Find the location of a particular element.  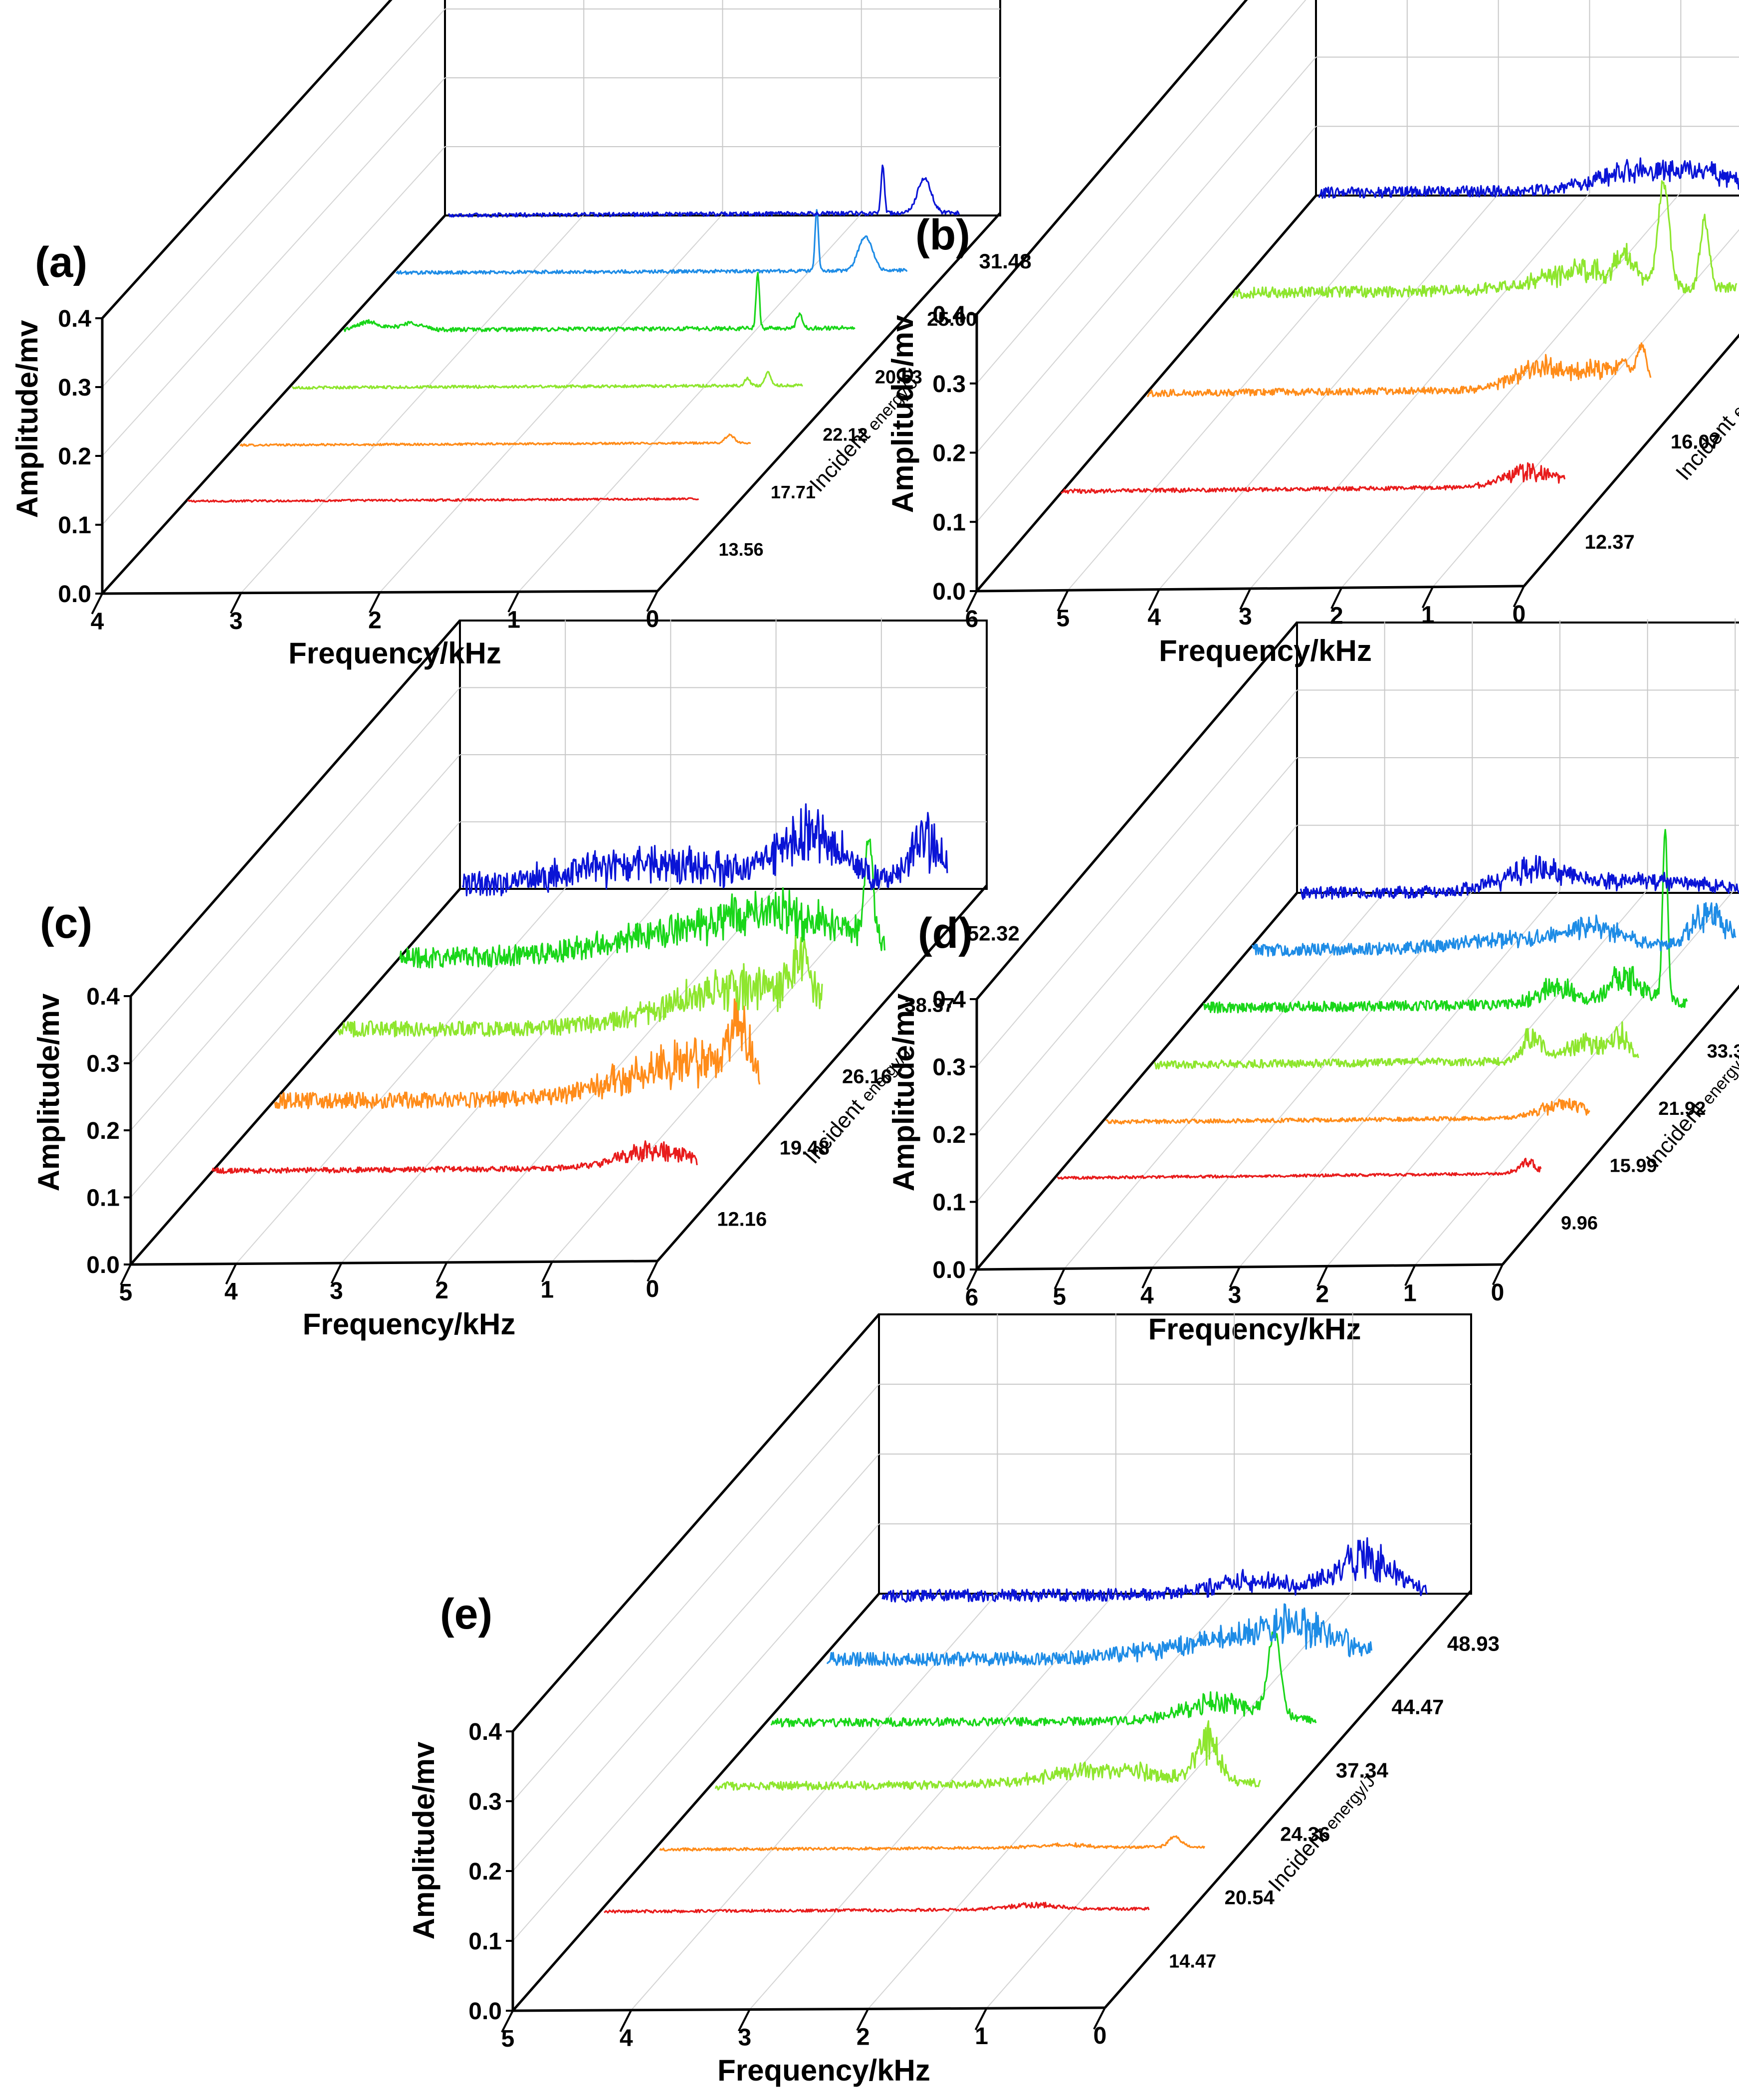

energy-label: 26.16 is located at coordinates (867, 1077).